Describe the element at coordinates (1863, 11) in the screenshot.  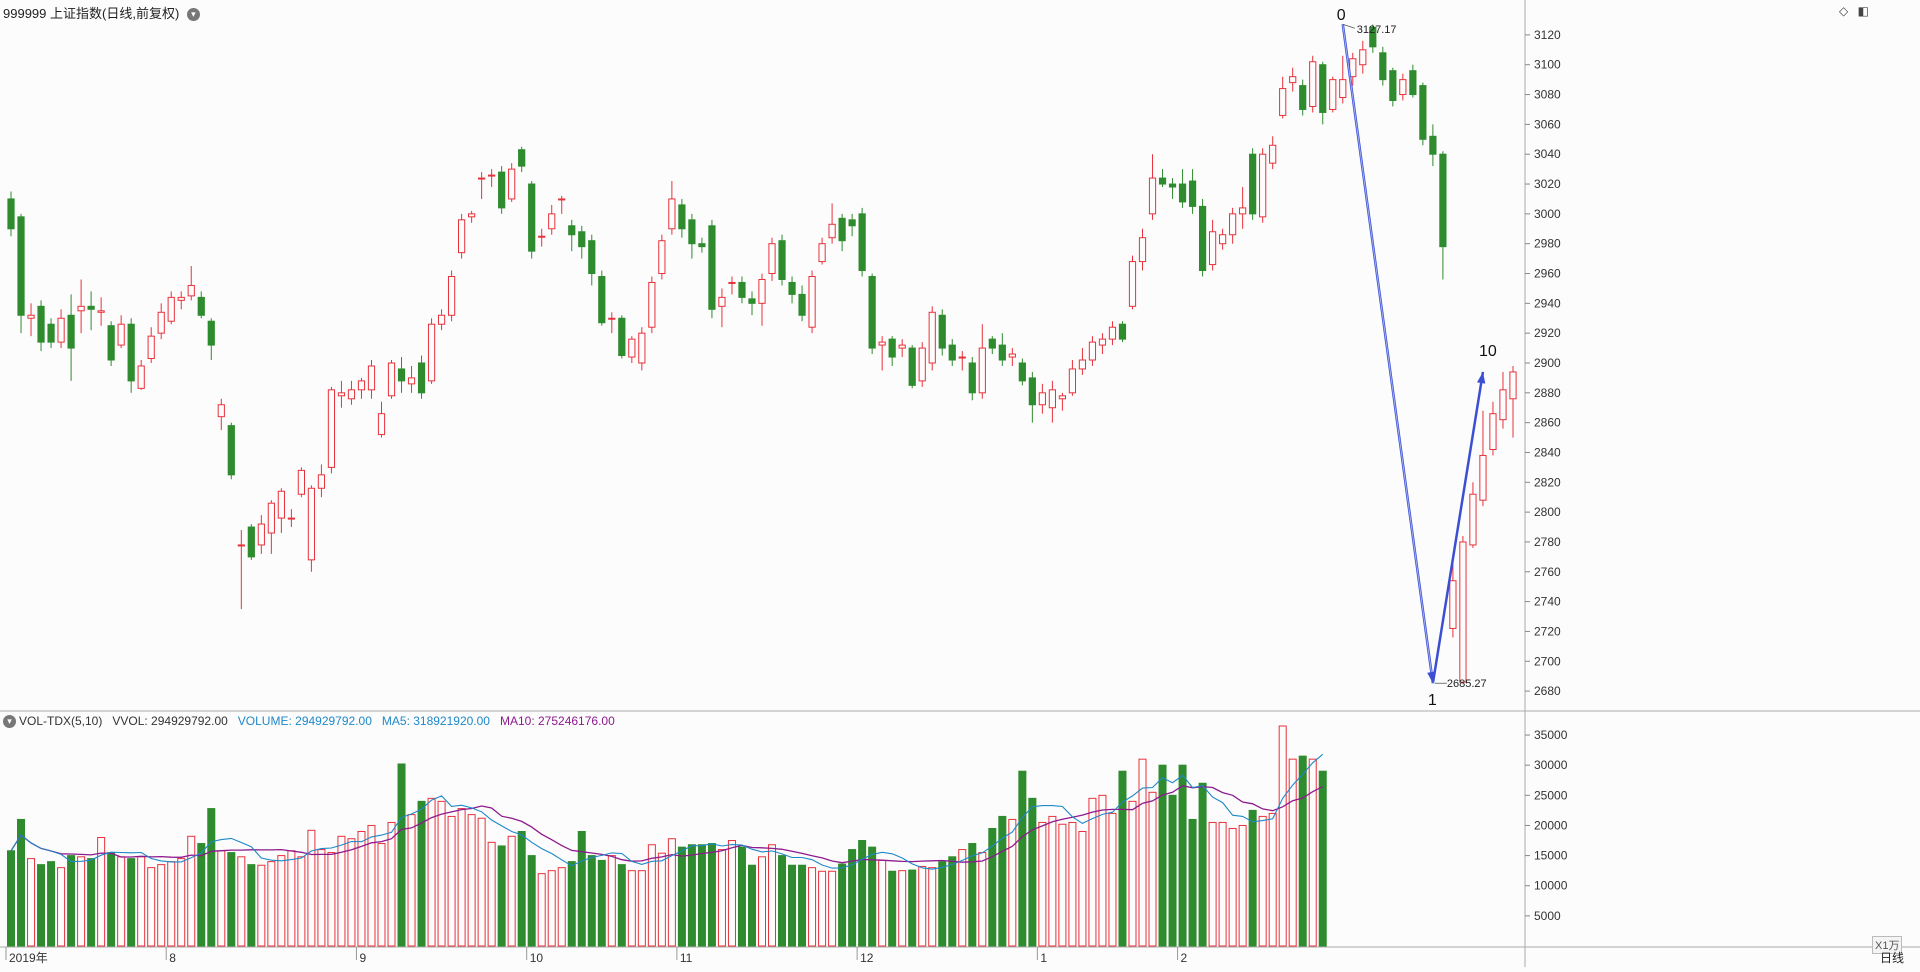
I see `panel-toggle-icon: ◧` at that location.